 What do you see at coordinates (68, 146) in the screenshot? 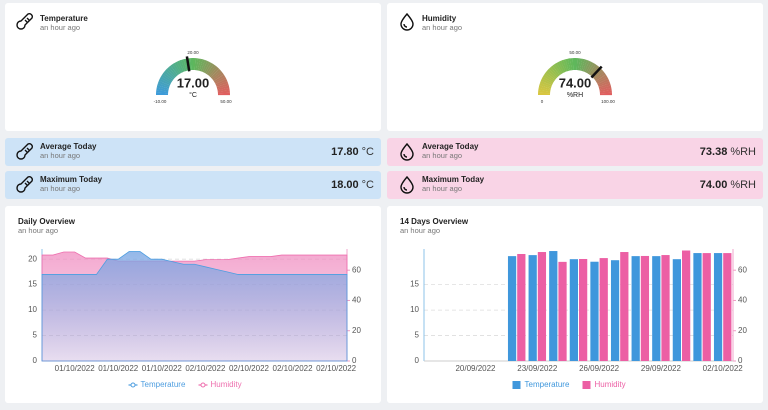
I see `stat-title: Average Today` at bounding box center [68, 146].